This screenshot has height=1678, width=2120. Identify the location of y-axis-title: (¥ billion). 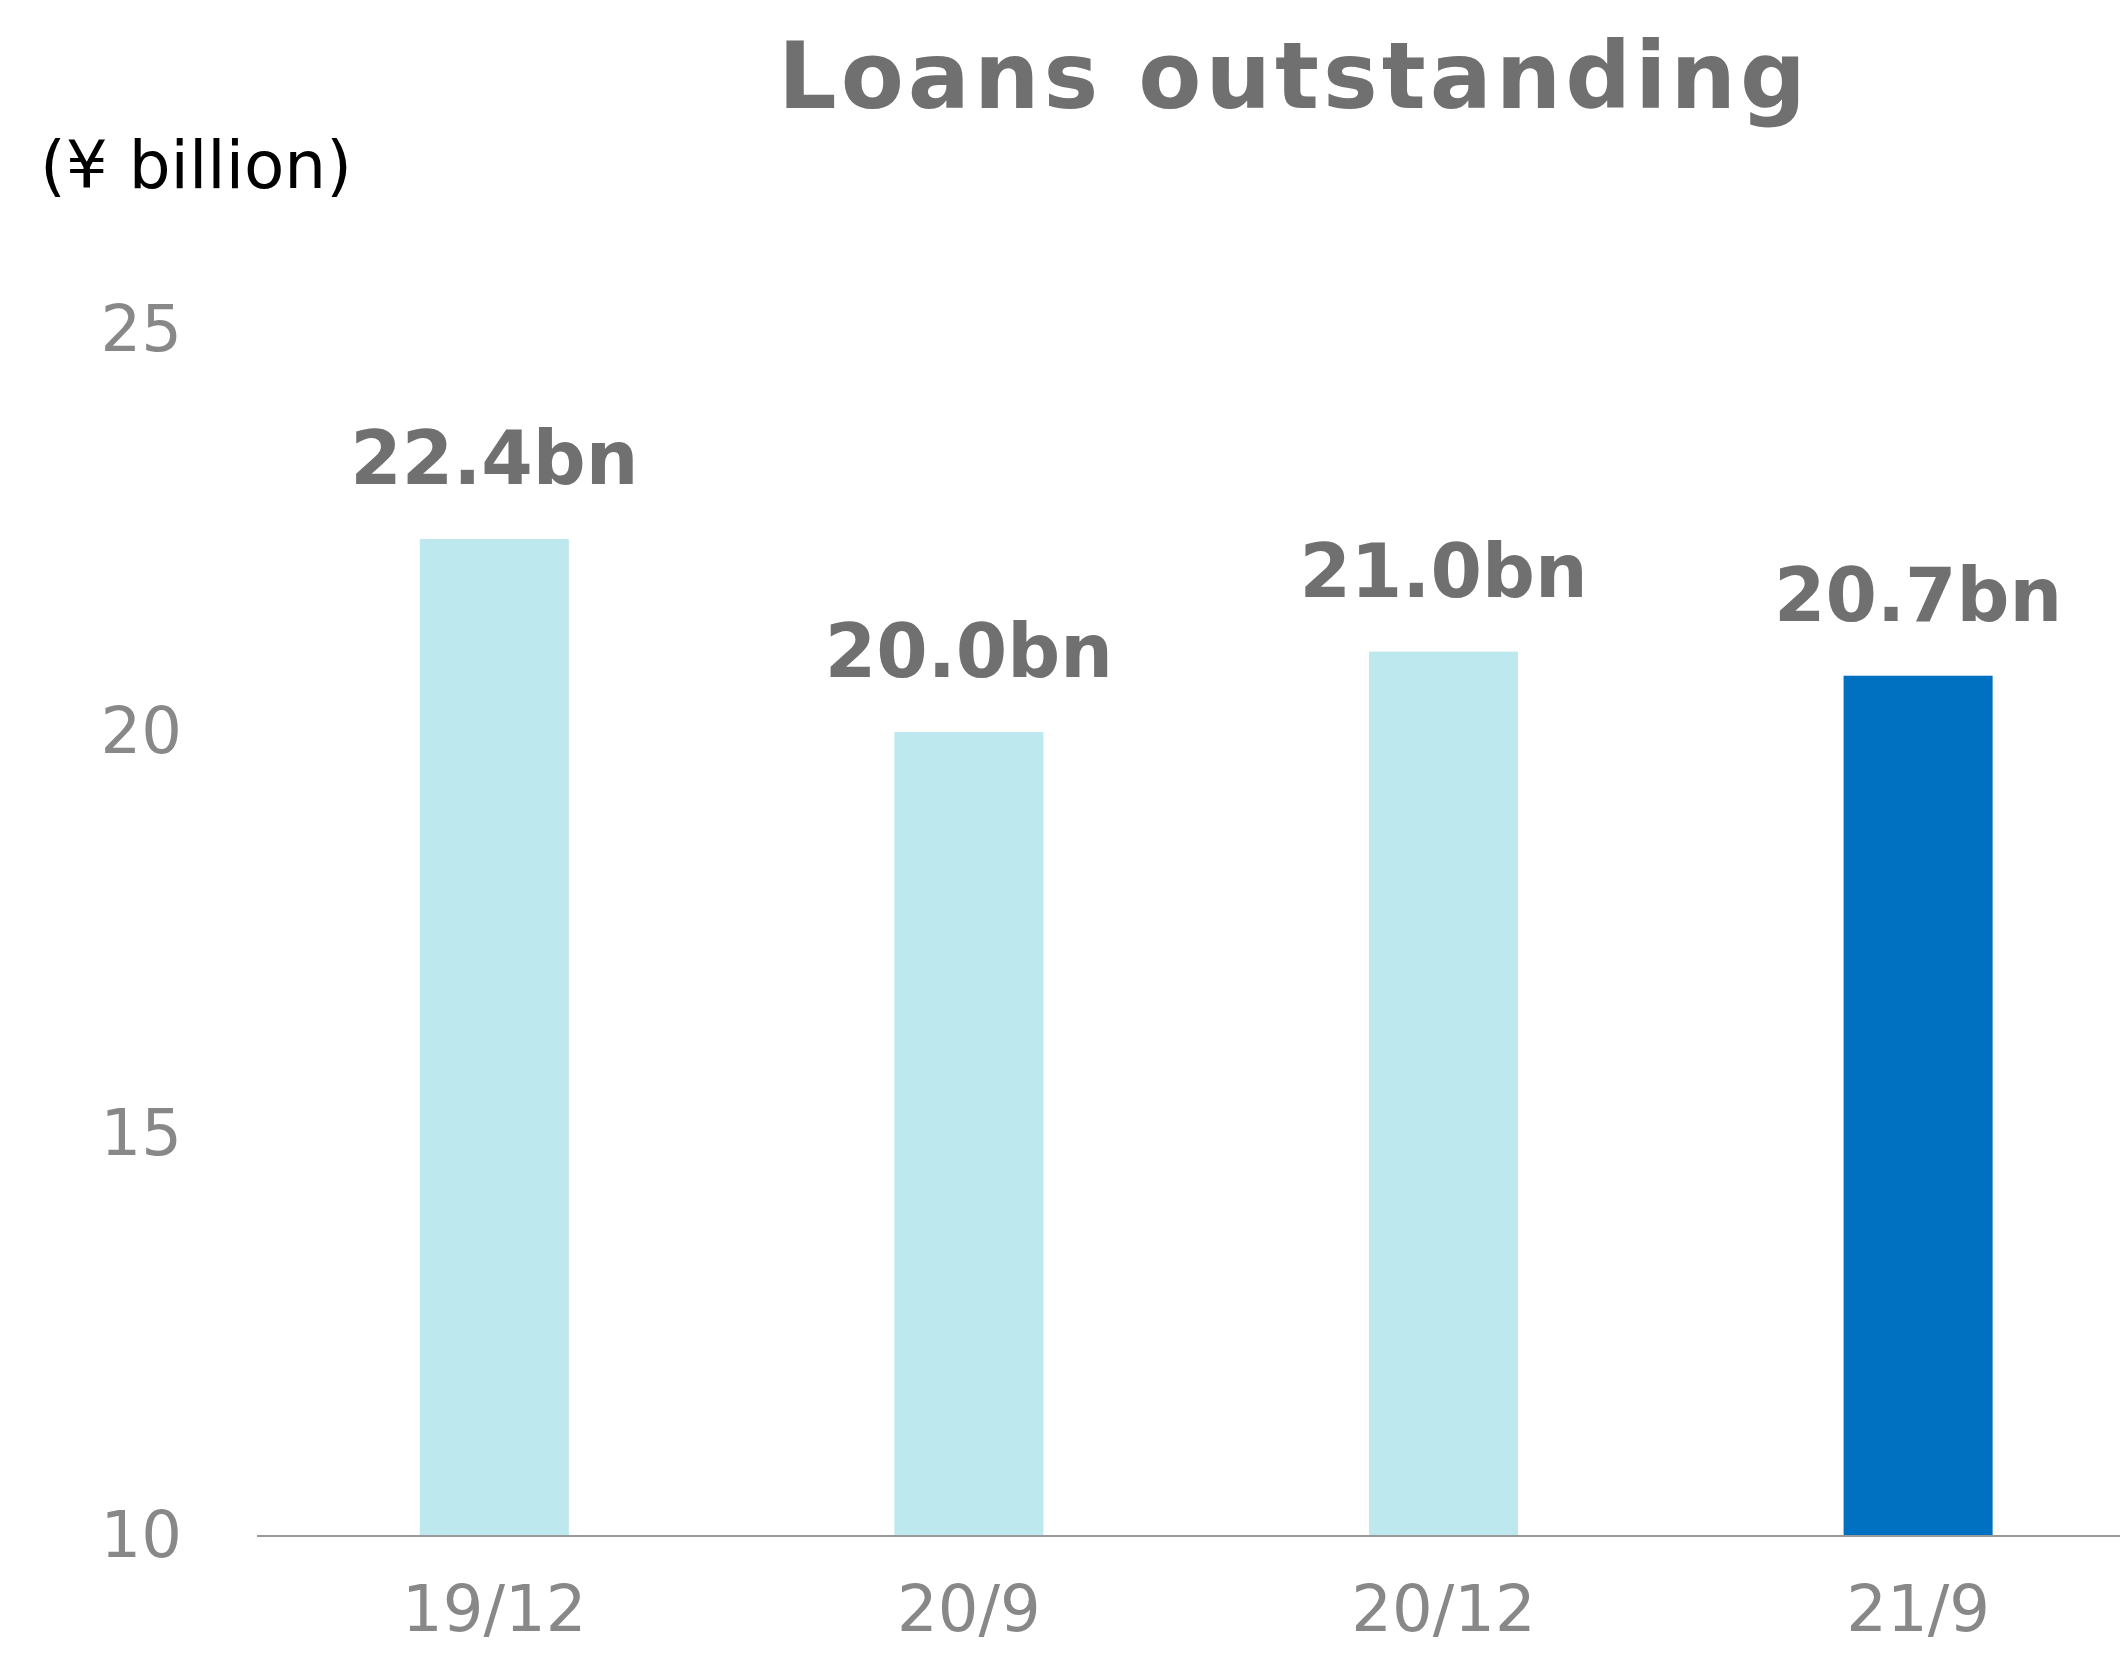
(196, 165).